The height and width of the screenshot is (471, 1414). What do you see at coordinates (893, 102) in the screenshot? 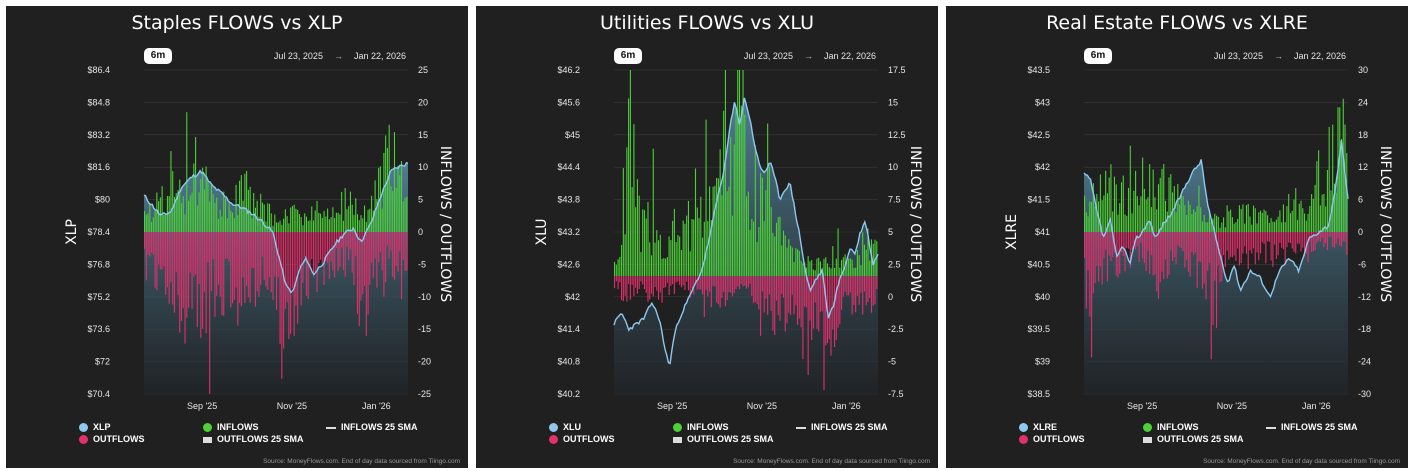
I see `right-tick-label: 15` at bounding box center [893, 102].